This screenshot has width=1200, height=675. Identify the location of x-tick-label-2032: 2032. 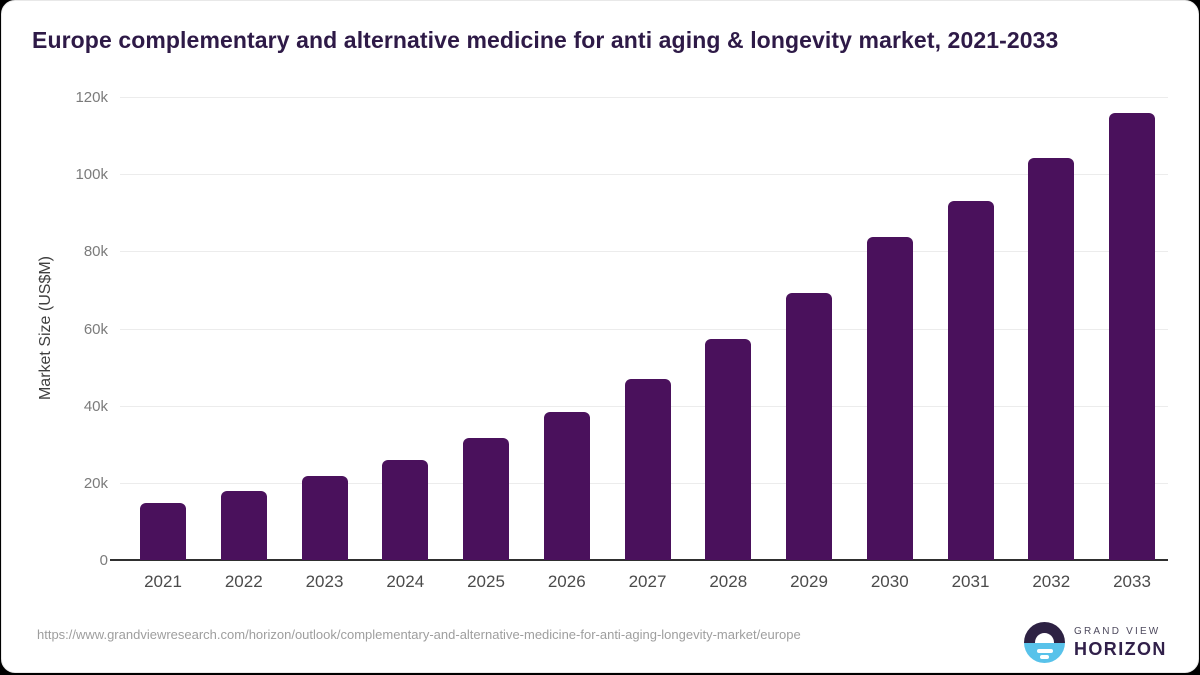
(1051, 581).